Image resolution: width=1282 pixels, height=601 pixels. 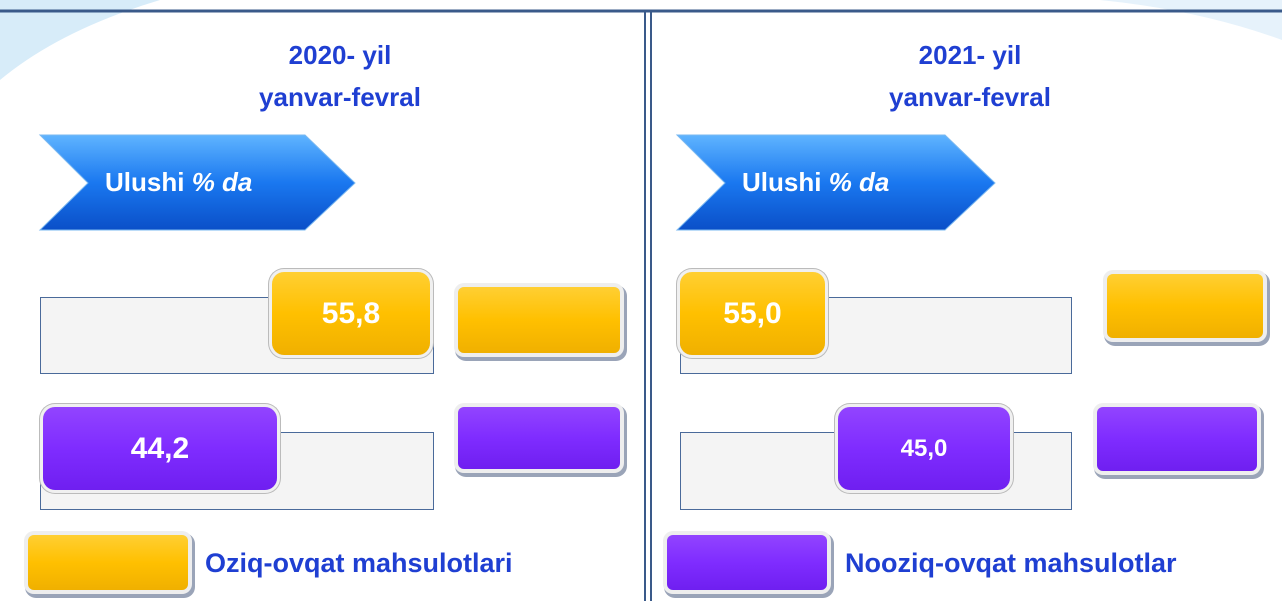 I want to click on value-badge: 44,2, so click(x=160, y=448).